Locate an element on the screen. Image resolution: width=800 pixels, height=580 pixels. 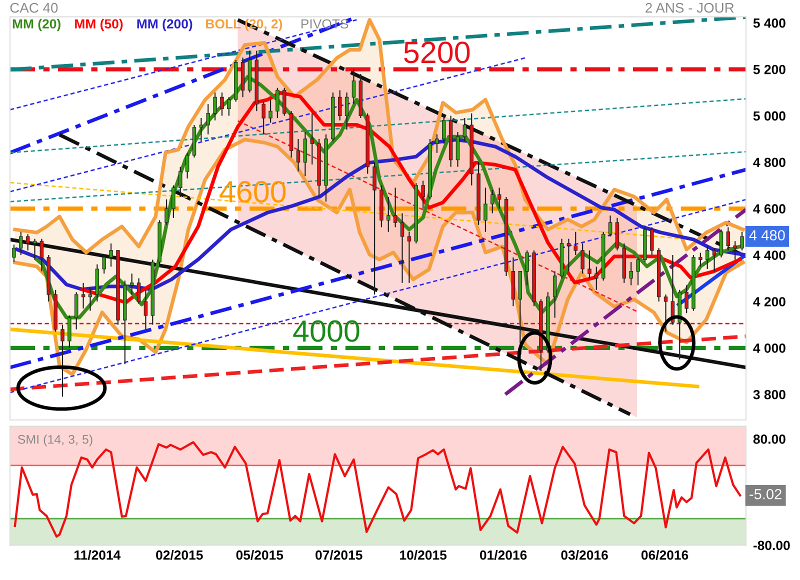
annotation: 4 480 is located at coordinates (767, 235).